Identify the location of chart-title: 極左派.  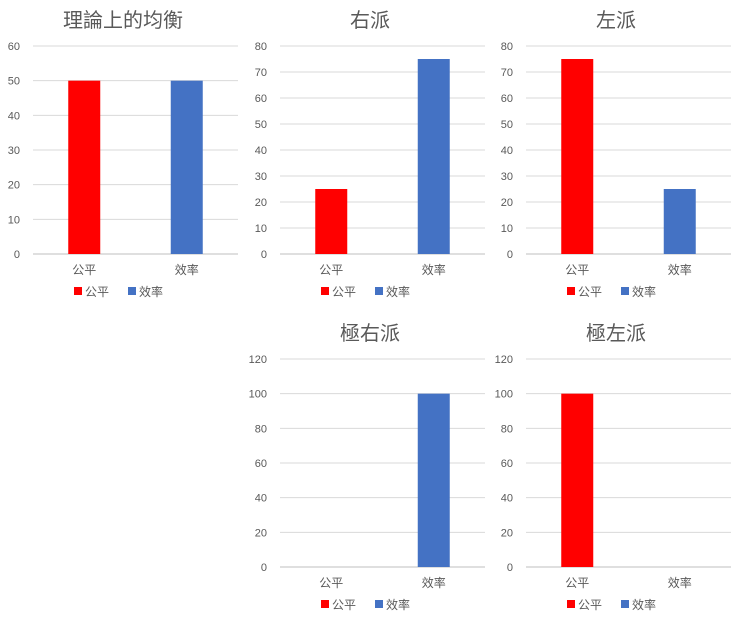
(616, 333).